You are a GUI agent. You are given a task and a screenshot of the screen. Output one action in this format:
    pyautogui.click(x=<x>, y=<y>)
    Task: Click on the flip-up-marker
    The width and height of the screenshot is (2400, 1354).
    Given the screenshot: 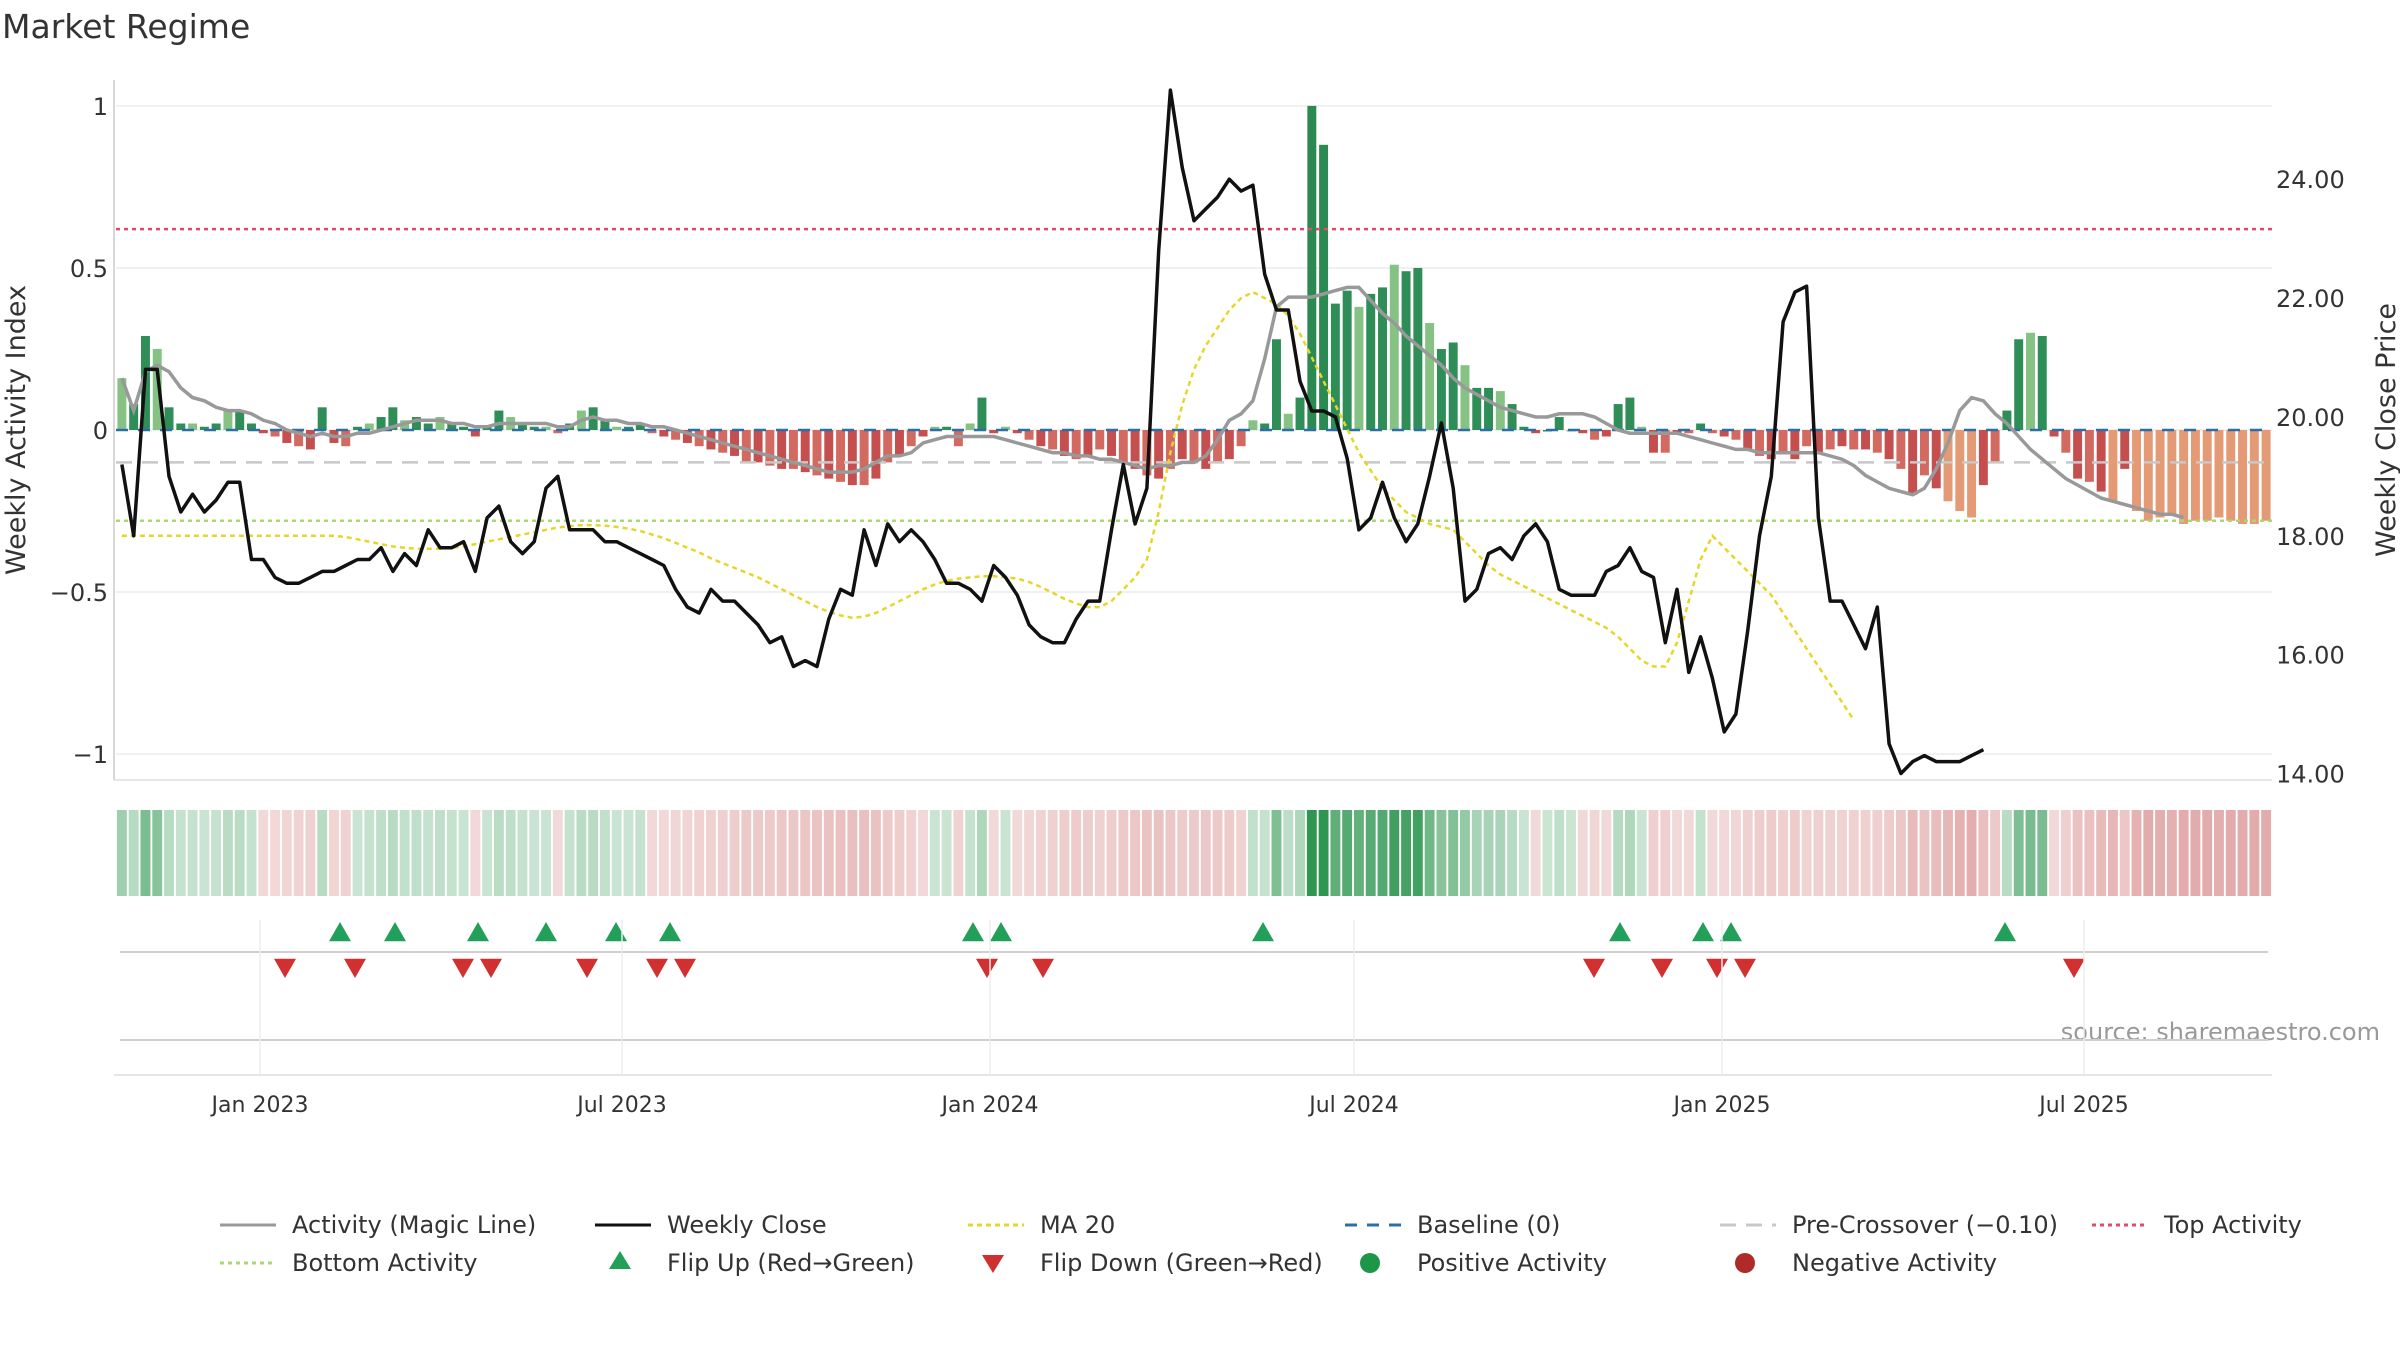 What is the action you would take?
    pyautogui.click(x=616, y=932)
    